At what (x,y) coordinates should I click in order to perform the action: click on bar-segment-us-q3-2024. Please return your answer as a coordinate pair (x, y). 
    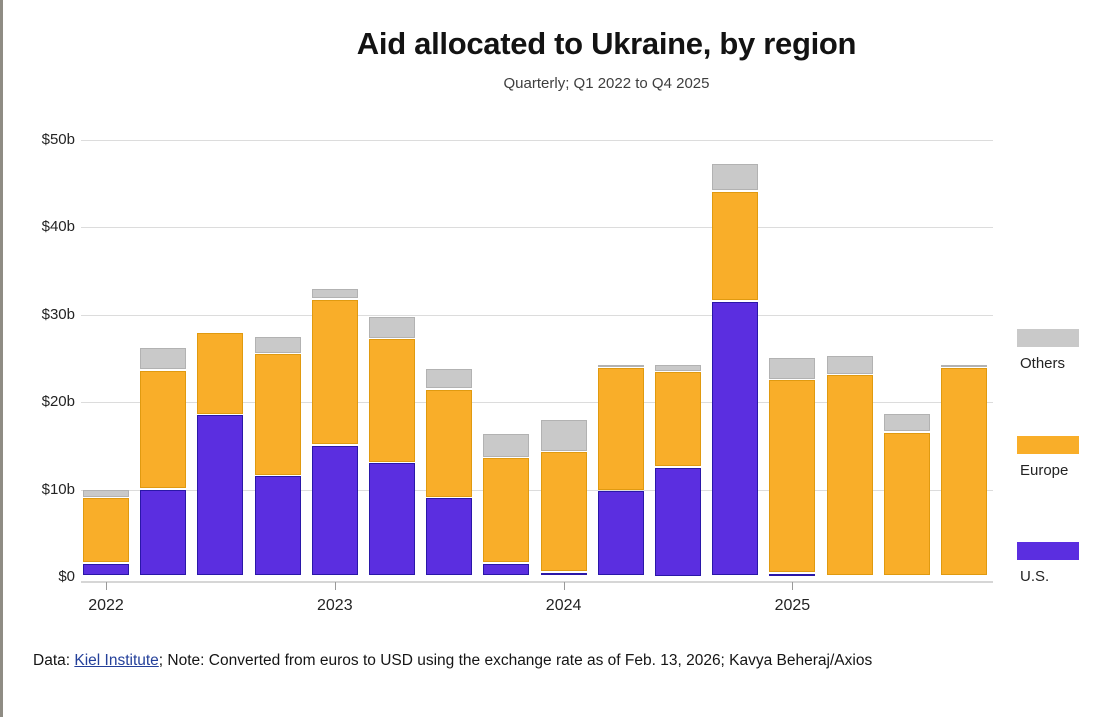
    Looking at the image, I should click on (678, 521).